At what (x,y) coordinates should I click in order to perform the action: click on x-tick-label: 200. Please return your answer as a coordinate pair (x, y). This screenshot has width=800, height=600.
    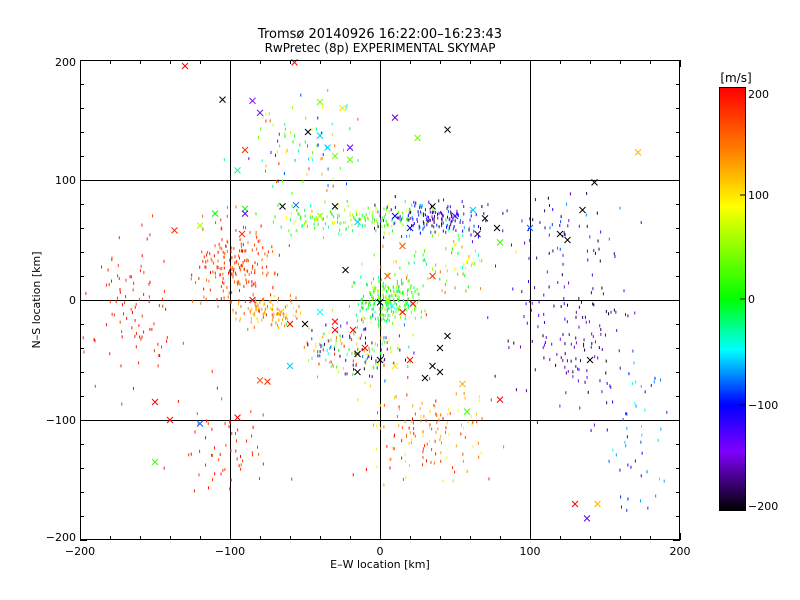
    Looking at the image, I should click on (680, 551).